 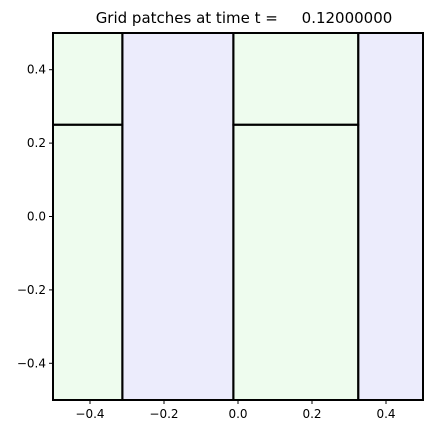 I want to click on x-axis: −0.4 −0.2 0.0 0.2 0.4, so click(x=235, y=410).